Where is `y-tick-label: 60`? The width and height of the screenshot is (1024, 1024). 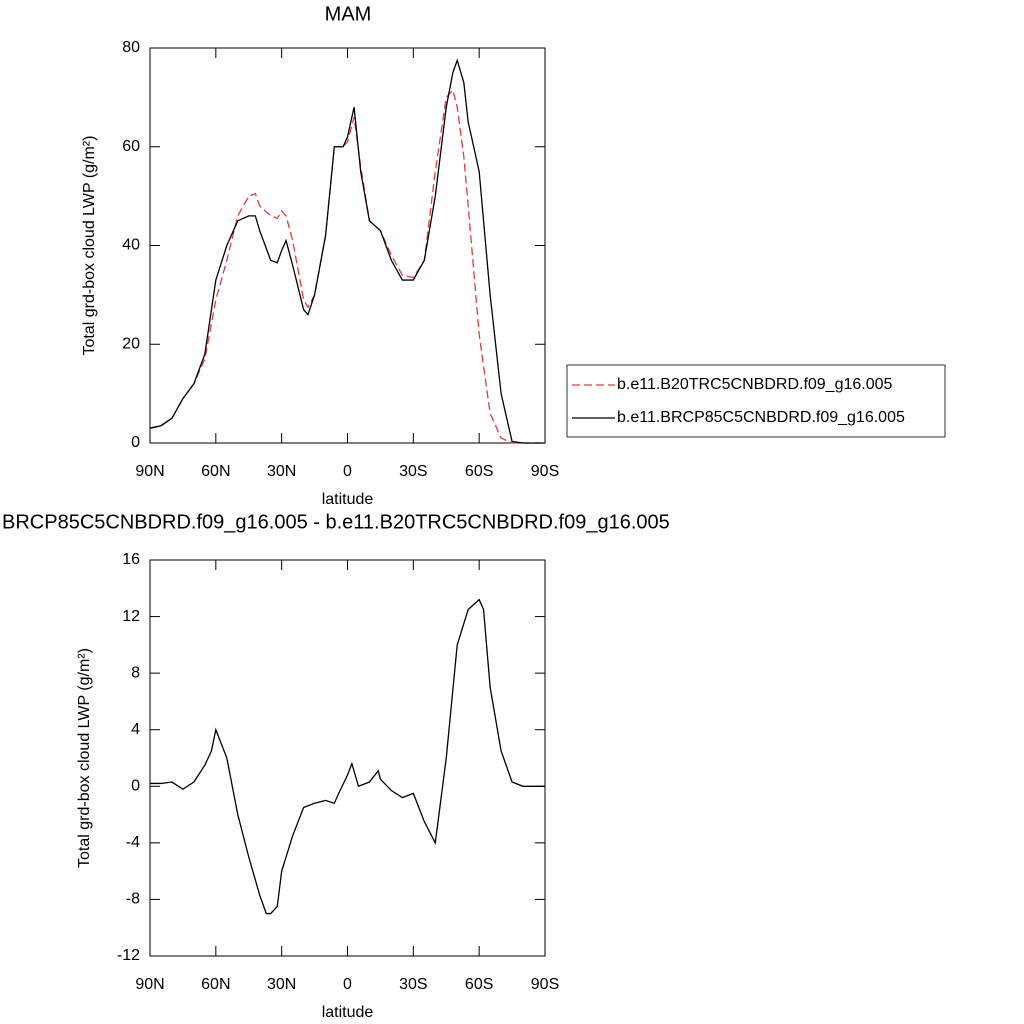 y-tick-label: 60 is located at coordinates (131, 146).